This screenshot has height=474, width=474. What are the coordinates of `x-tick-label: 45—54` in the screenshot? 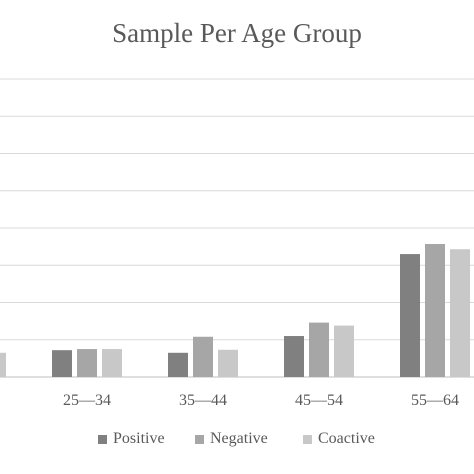 It's located at (319, 400).